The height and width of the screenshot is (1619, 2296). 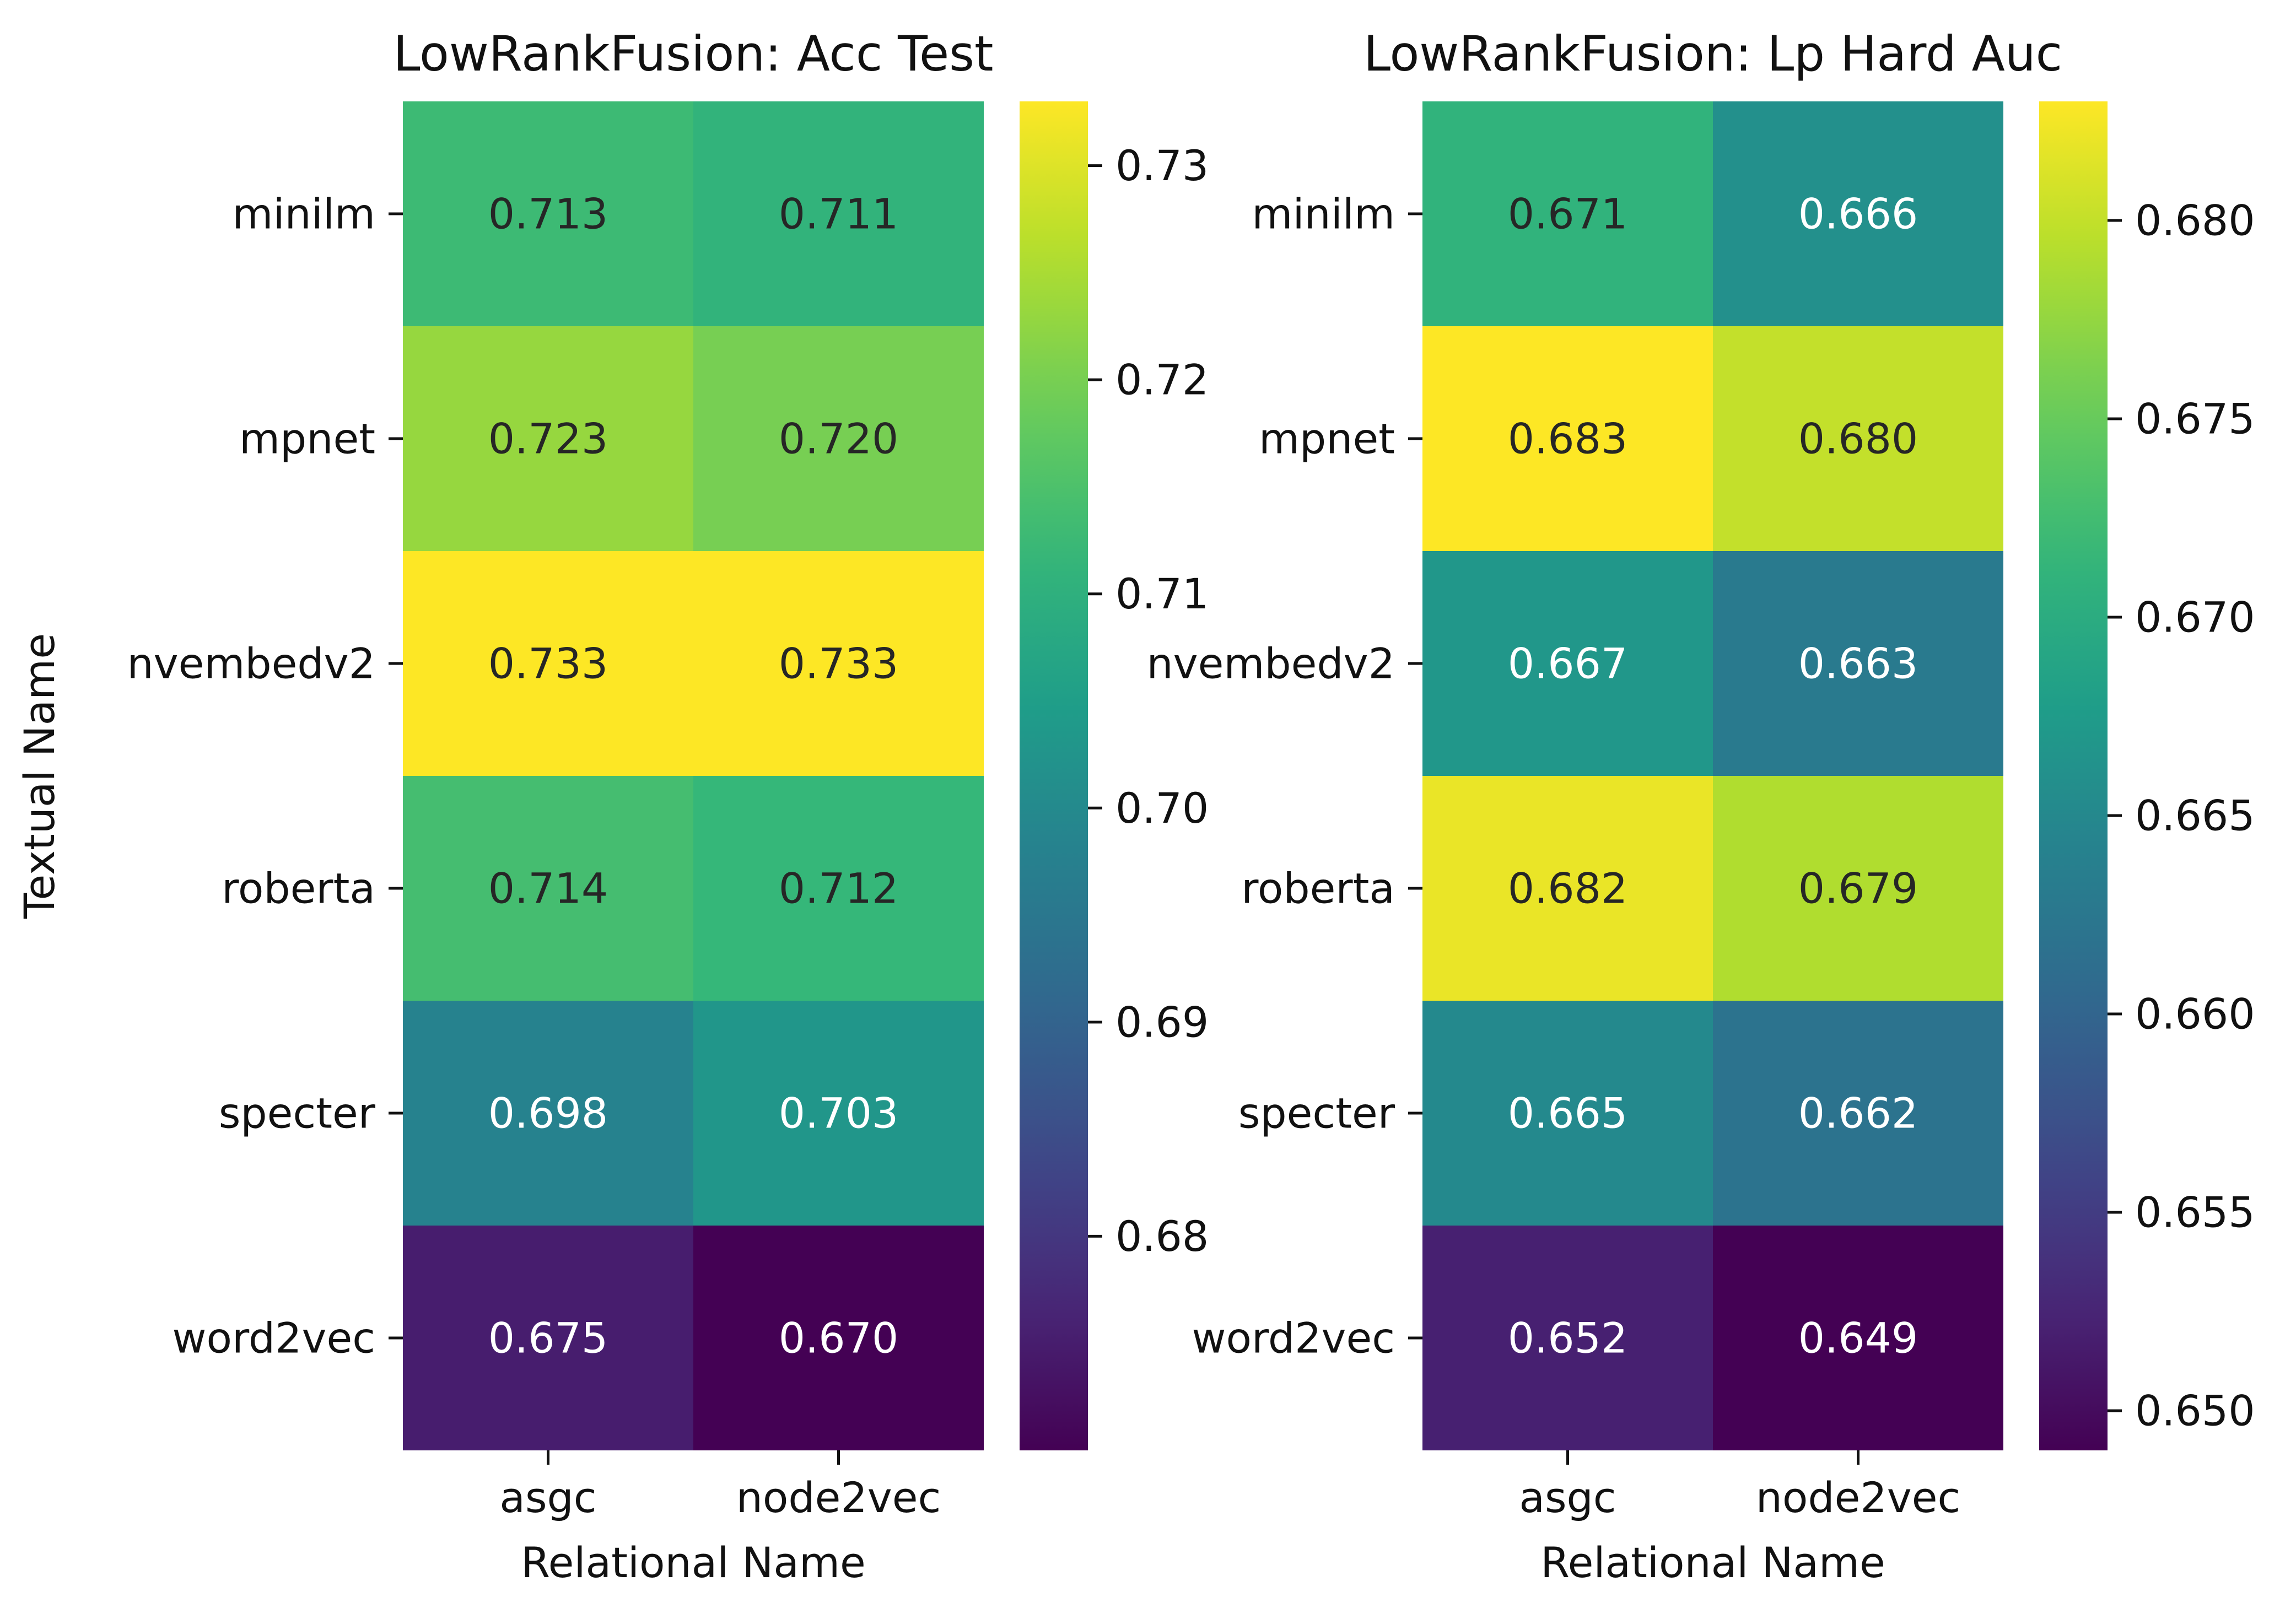 I want to click on cell-value-label: 0.713, so click(x=548, y=214).